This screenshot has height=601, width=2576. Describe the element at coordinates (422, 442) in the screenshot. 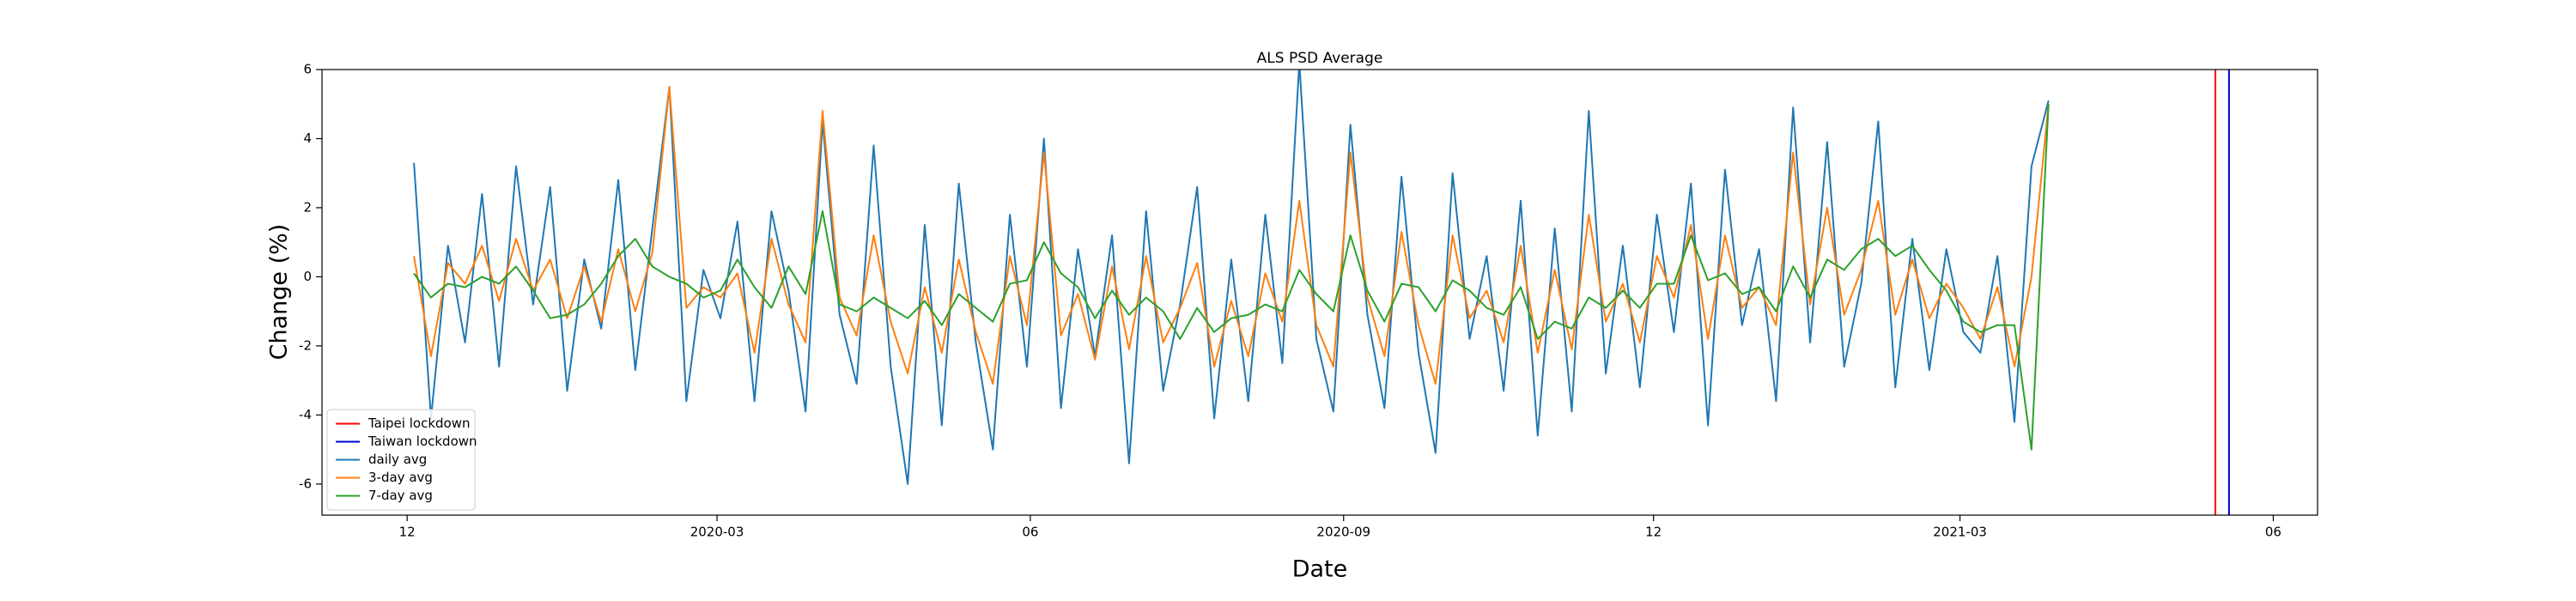

I see `legend-label: Taiwan lockdown` at that location.